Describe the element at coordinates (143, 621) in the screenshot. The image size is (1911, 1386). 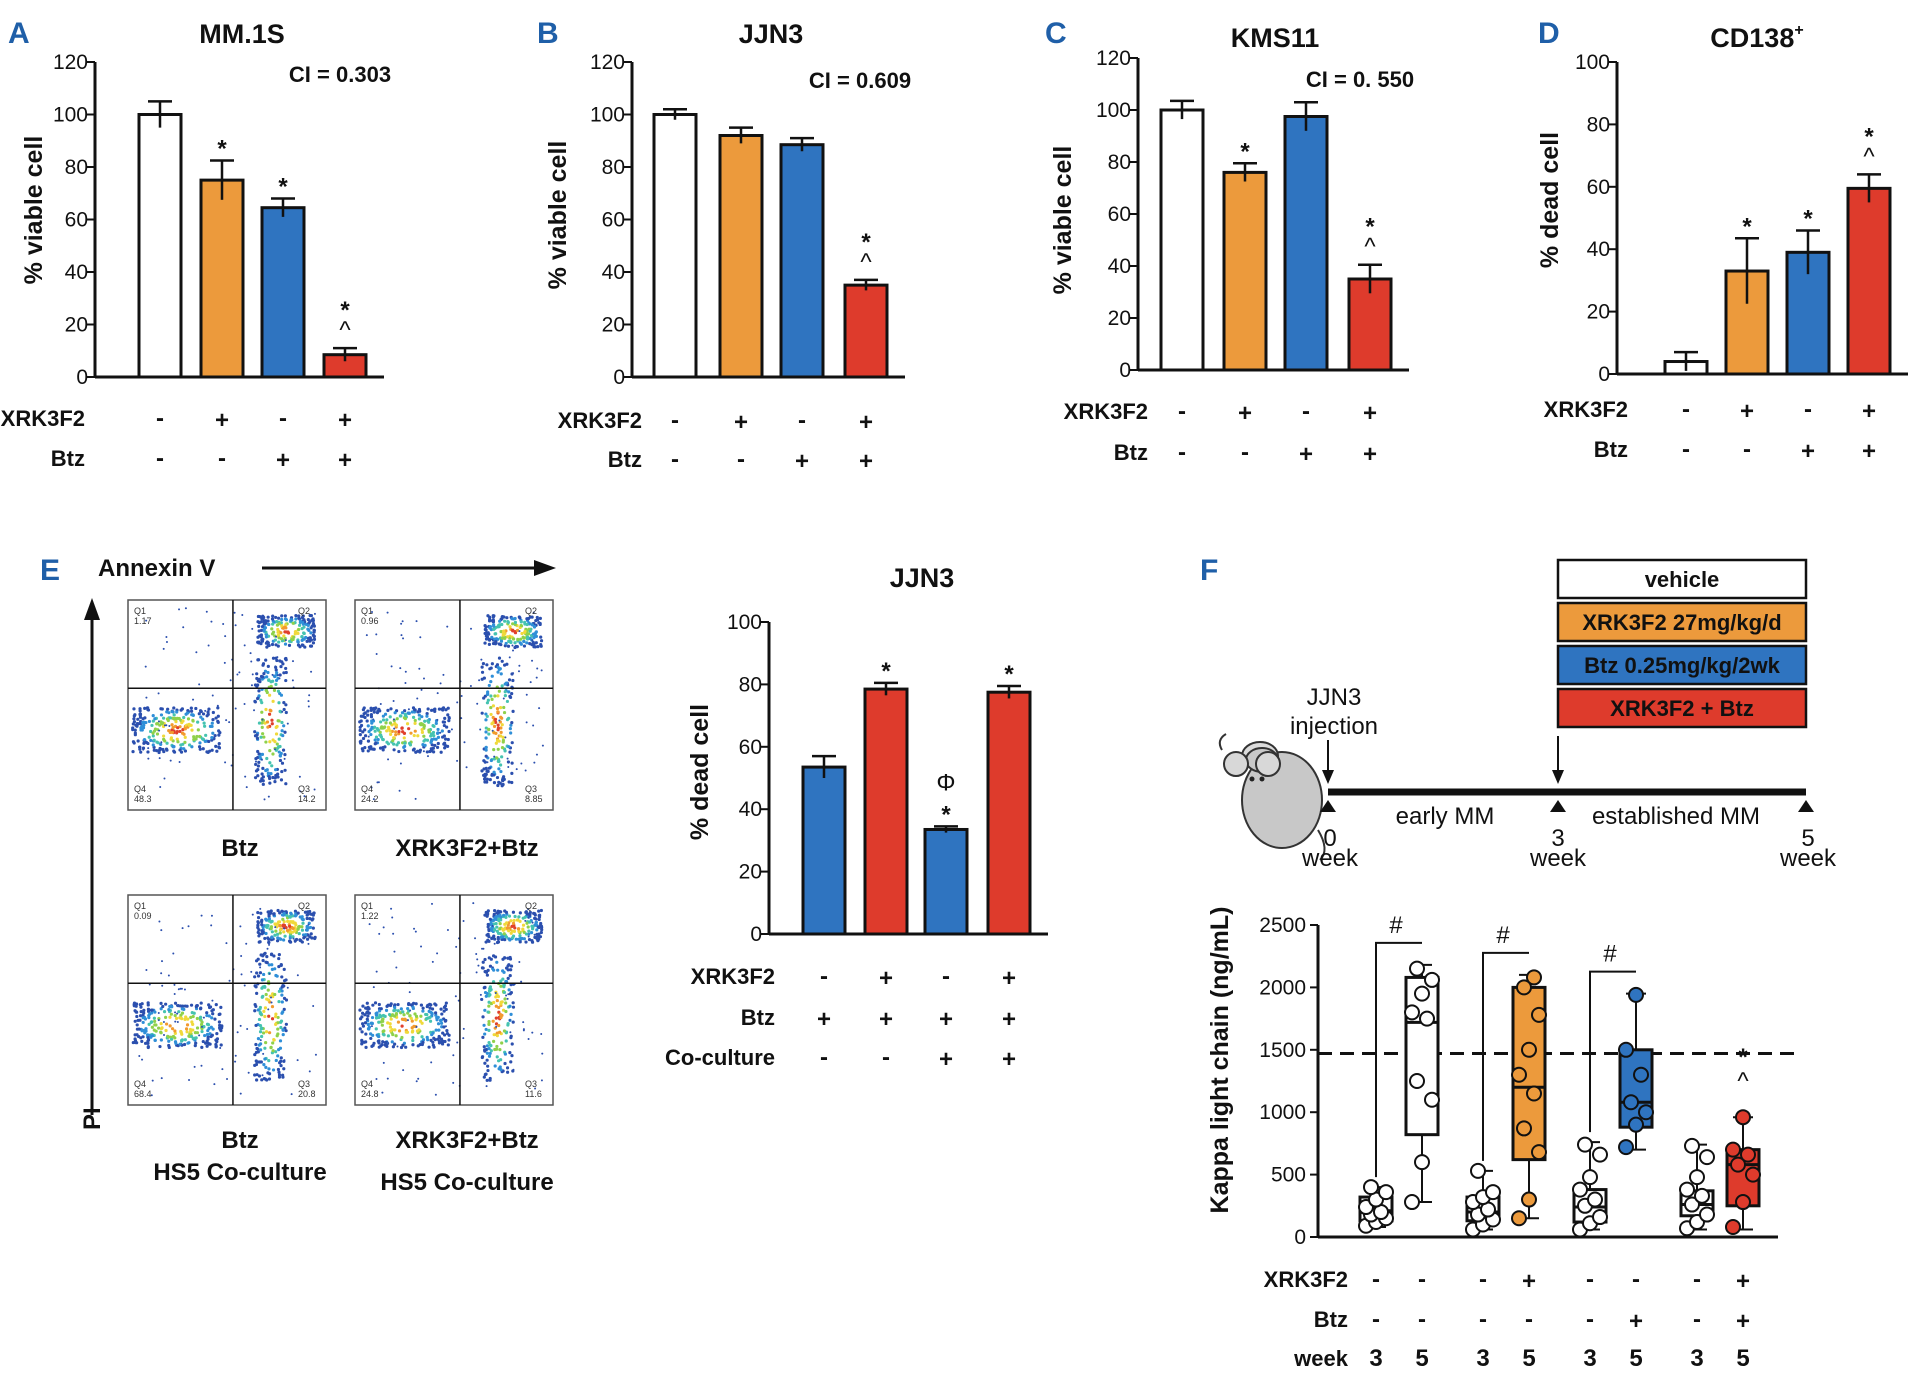
I see `quadrant-q1-value: 1.17` at that location.